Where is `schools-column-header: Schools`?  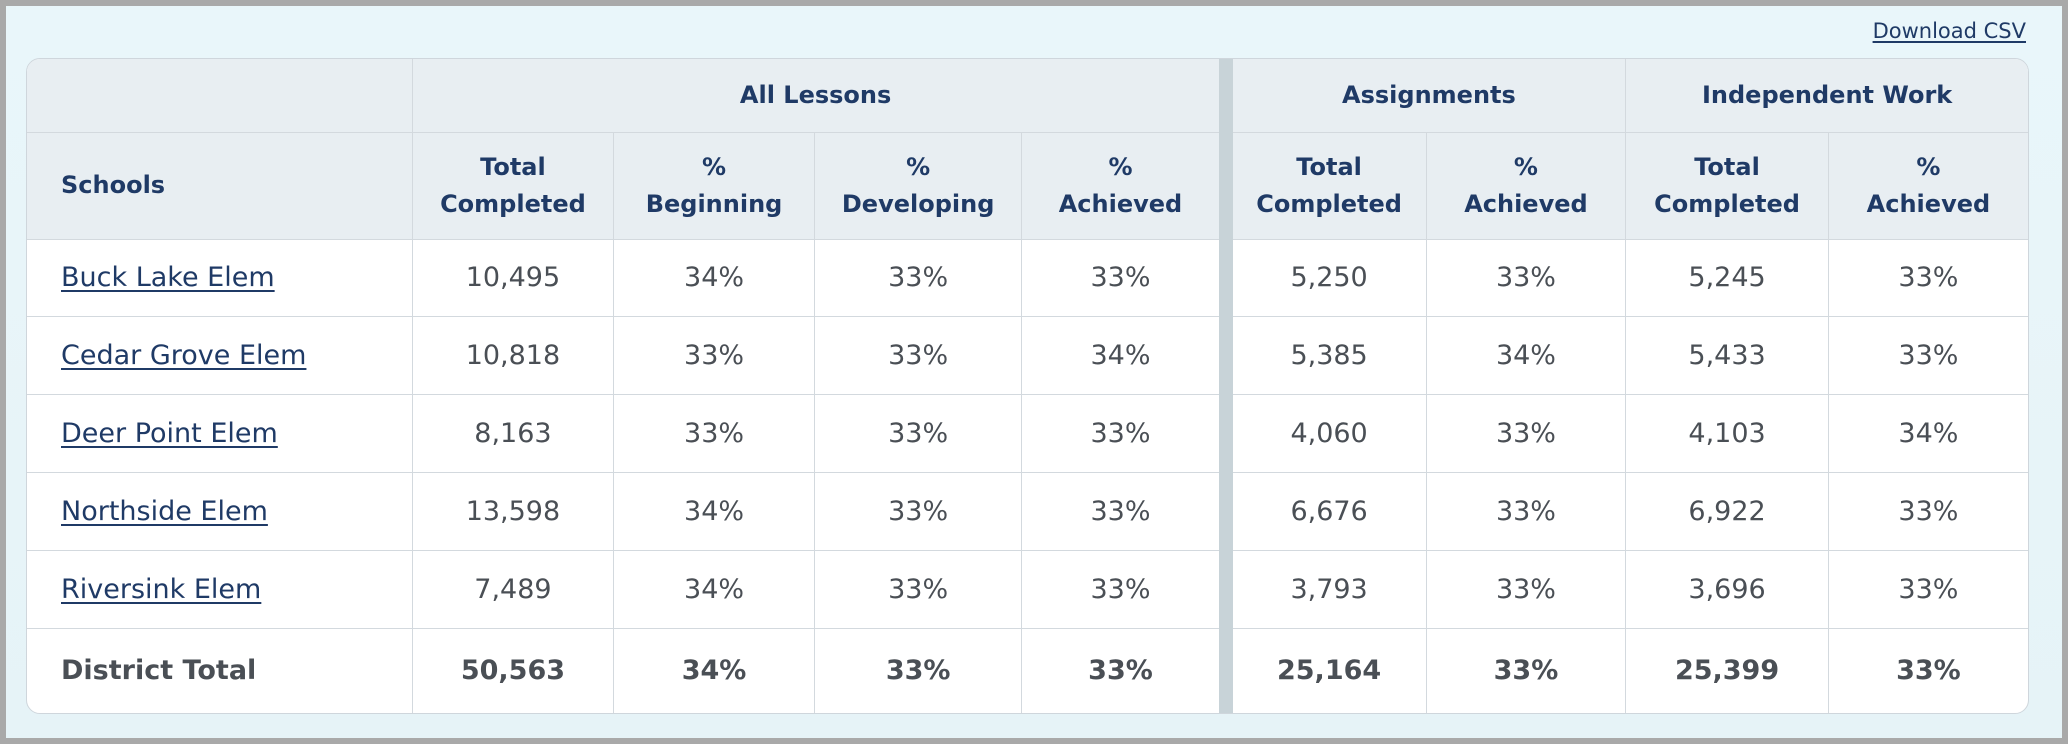 schools-column-header: Schools is located at coordinates (220, 185).